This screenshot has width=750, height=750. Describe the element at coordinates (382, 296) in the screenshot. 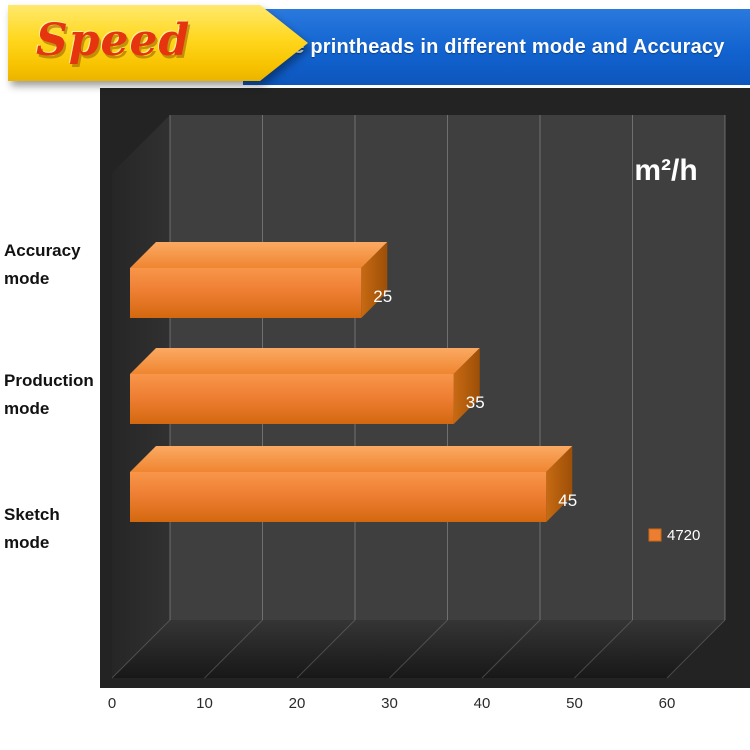

I see `bar-value-label: 25` at that location.